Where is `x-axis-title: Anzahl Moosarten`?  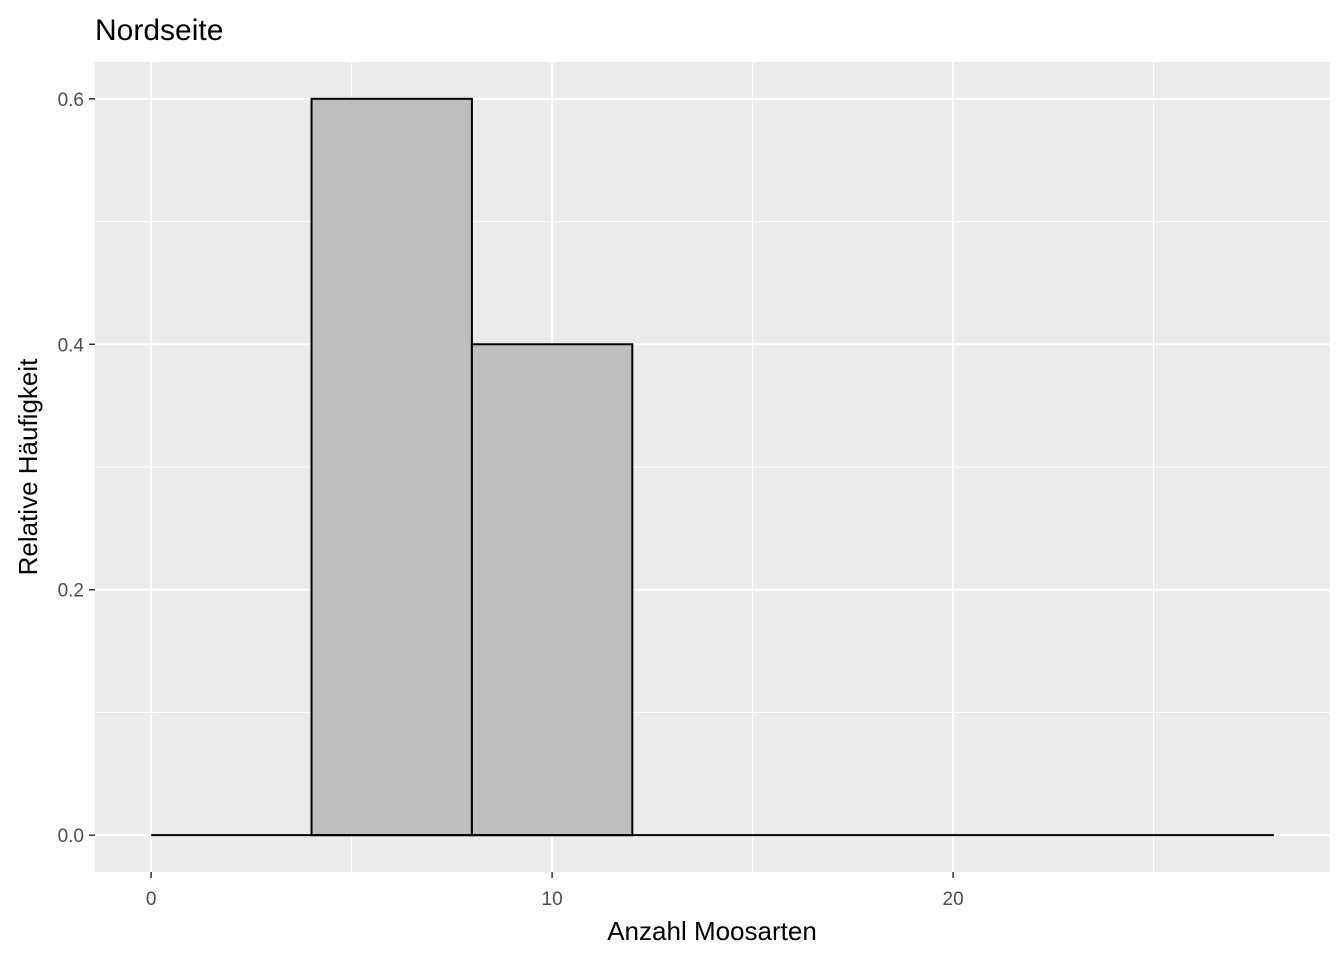
x-axis-title: Anzahl Moosarten is located at coordinates (712, 931).